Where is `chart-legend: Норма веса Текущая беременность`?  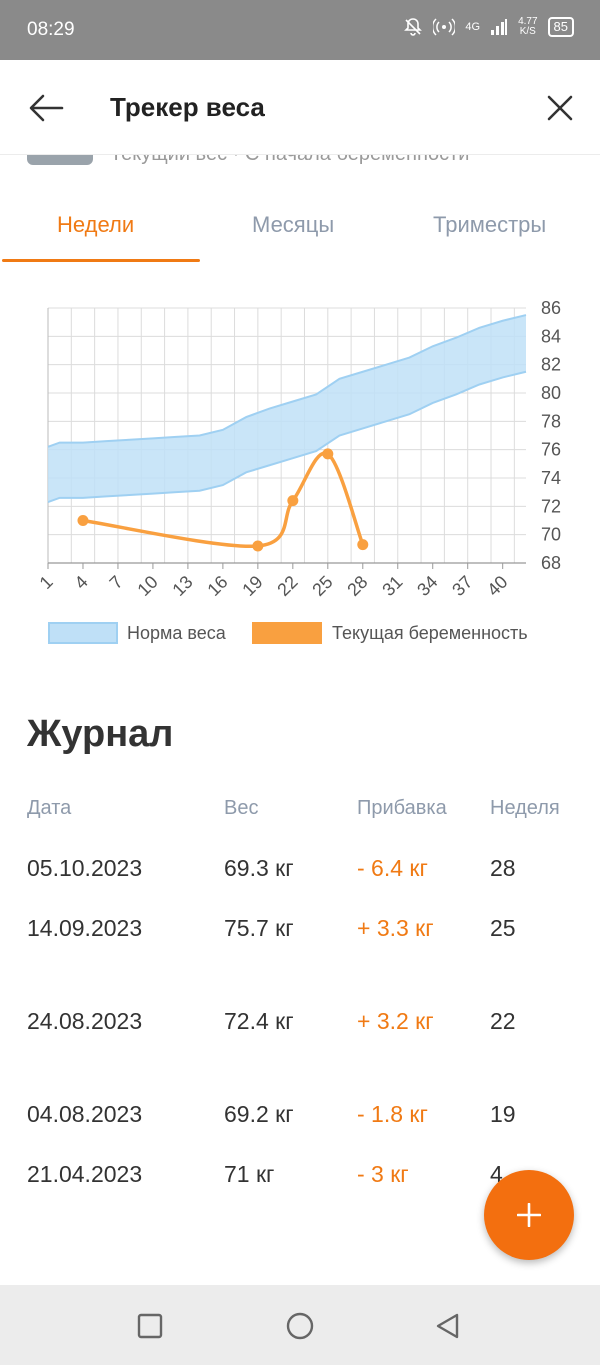 chart-legend: Норма веса Текущая беременность is located at coordinates (318, 634).